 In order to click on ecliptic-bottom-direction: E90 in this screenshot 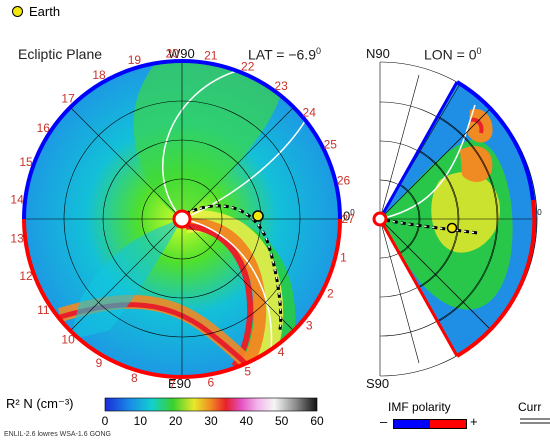, I will do `click(180, 383)`.